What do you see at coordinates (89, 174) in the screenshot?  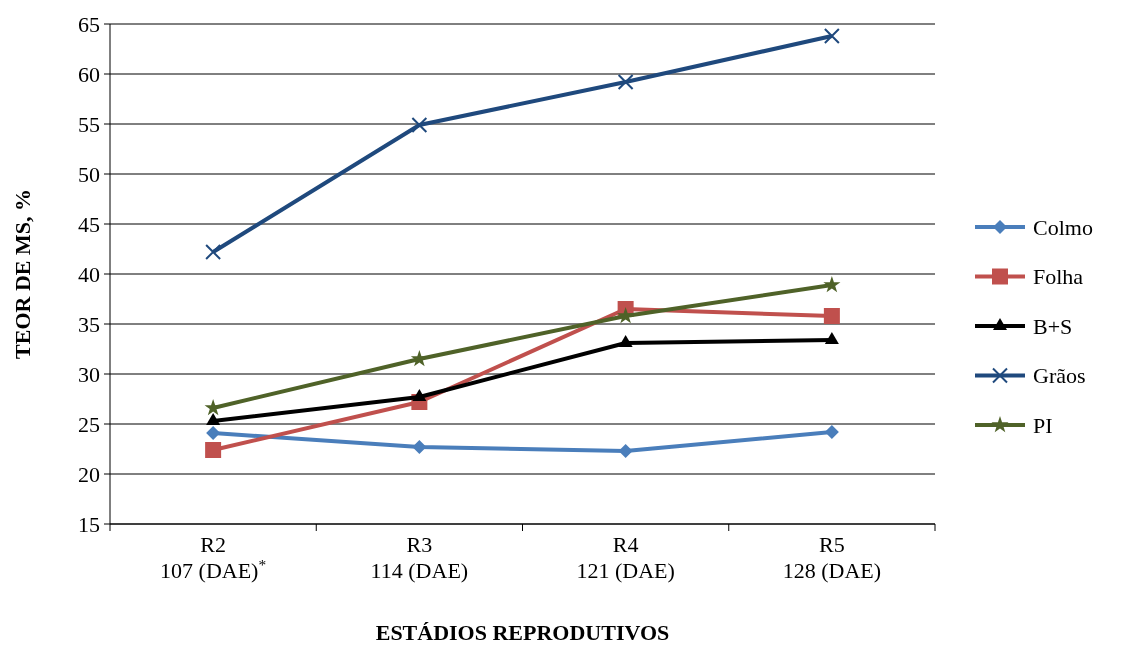 I see `y-tick-label: 50` at bounding box center [89, 174].